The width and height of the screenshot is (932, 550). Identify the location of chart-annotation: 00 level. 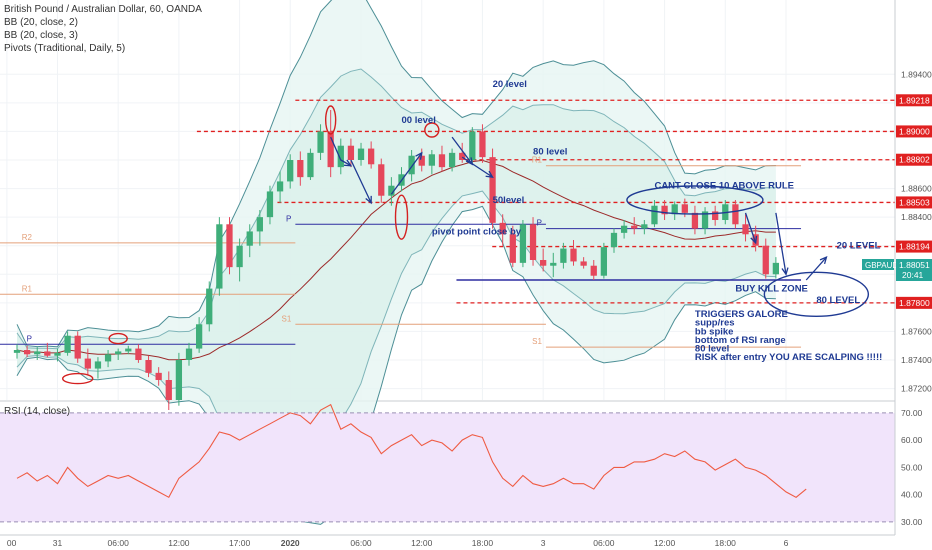
(419, 120).